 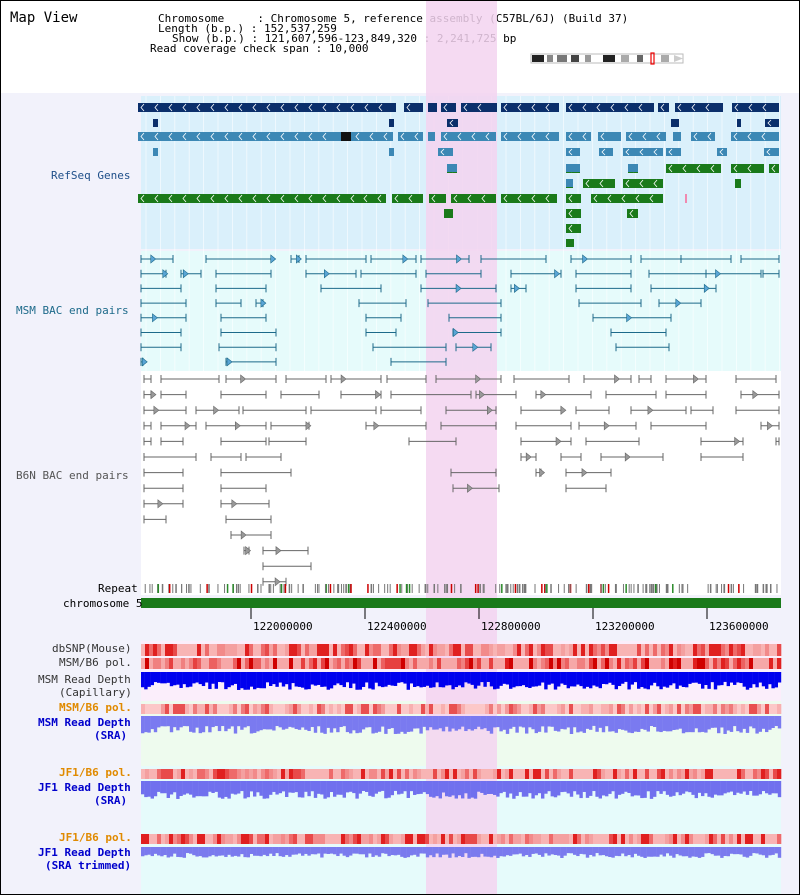 I want to click on track-label-msm-depth-sra-sub: (SRA), so click(x=111, y=735).